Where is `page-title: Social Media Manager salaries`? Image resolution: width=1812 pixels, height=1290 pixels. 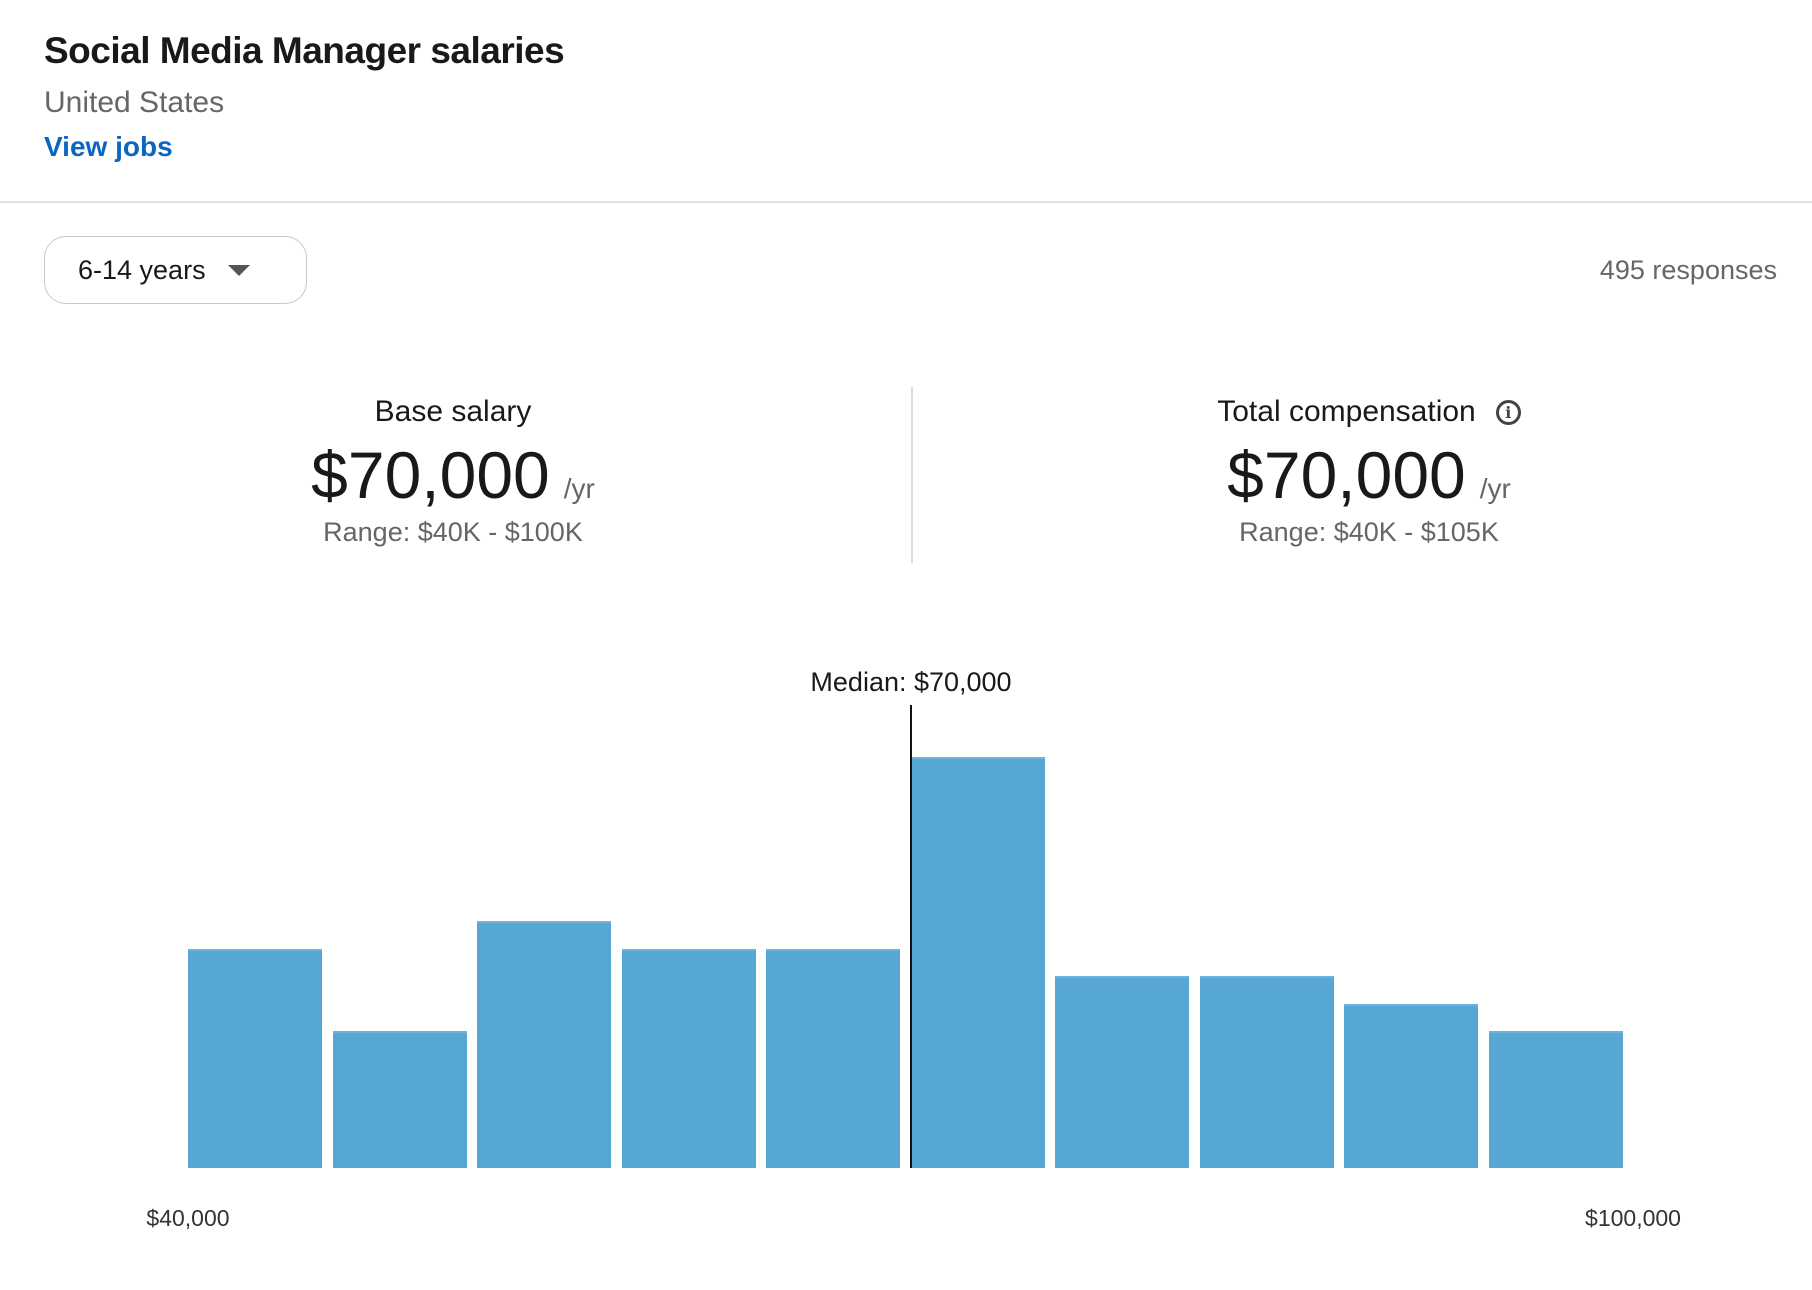 page-title: Social Media Manager salaries is located at coordinates (304, 50).